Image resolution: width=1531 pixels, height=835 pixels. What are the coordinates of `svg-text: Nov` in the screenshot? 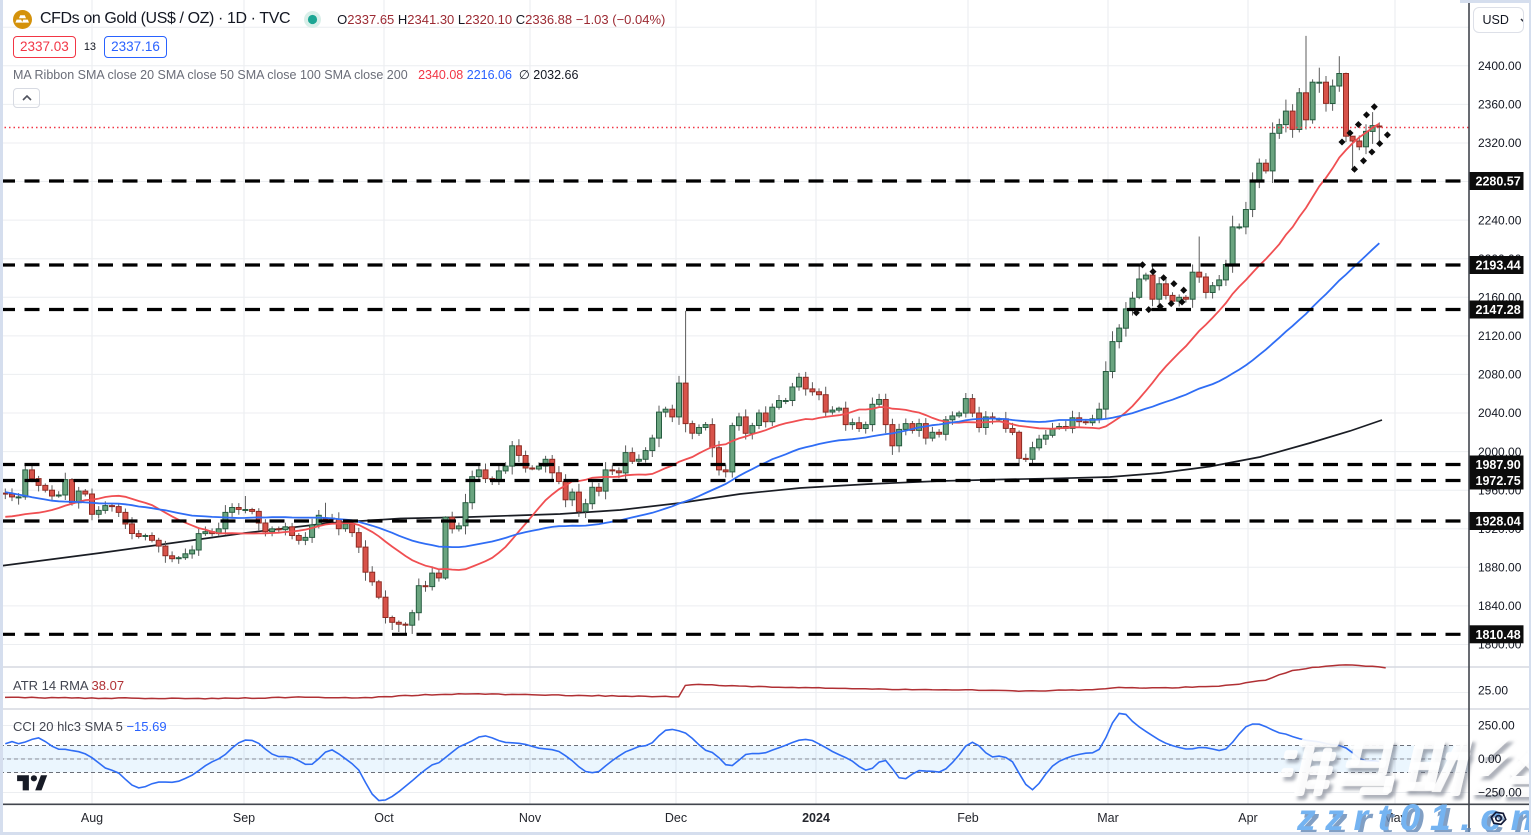 It's located at (530, 818).